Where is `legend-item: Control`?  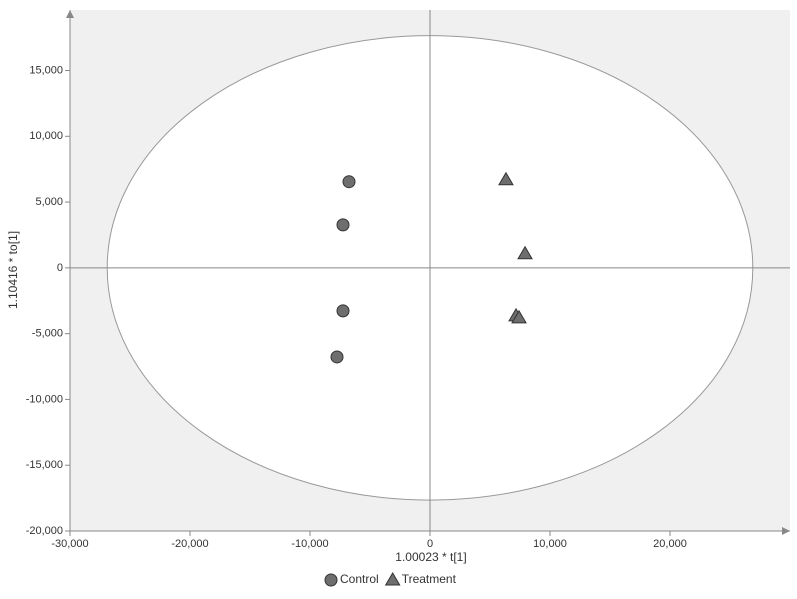
legend-item: Control is located at coordinates (351, 579).